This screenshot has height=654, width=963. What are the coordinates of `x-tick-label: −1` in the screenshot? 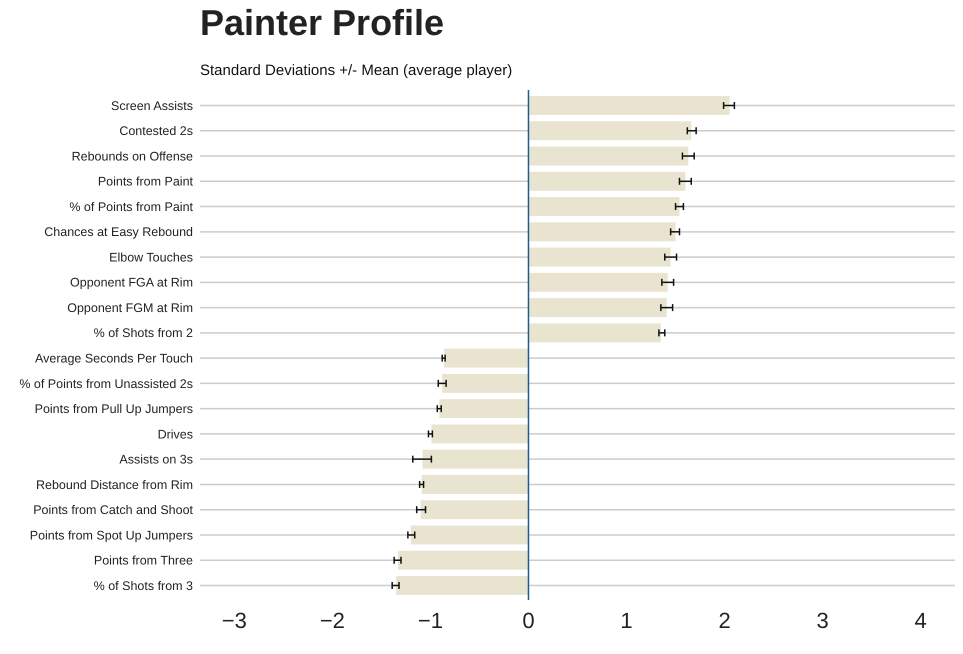 It's located at (430, 620).